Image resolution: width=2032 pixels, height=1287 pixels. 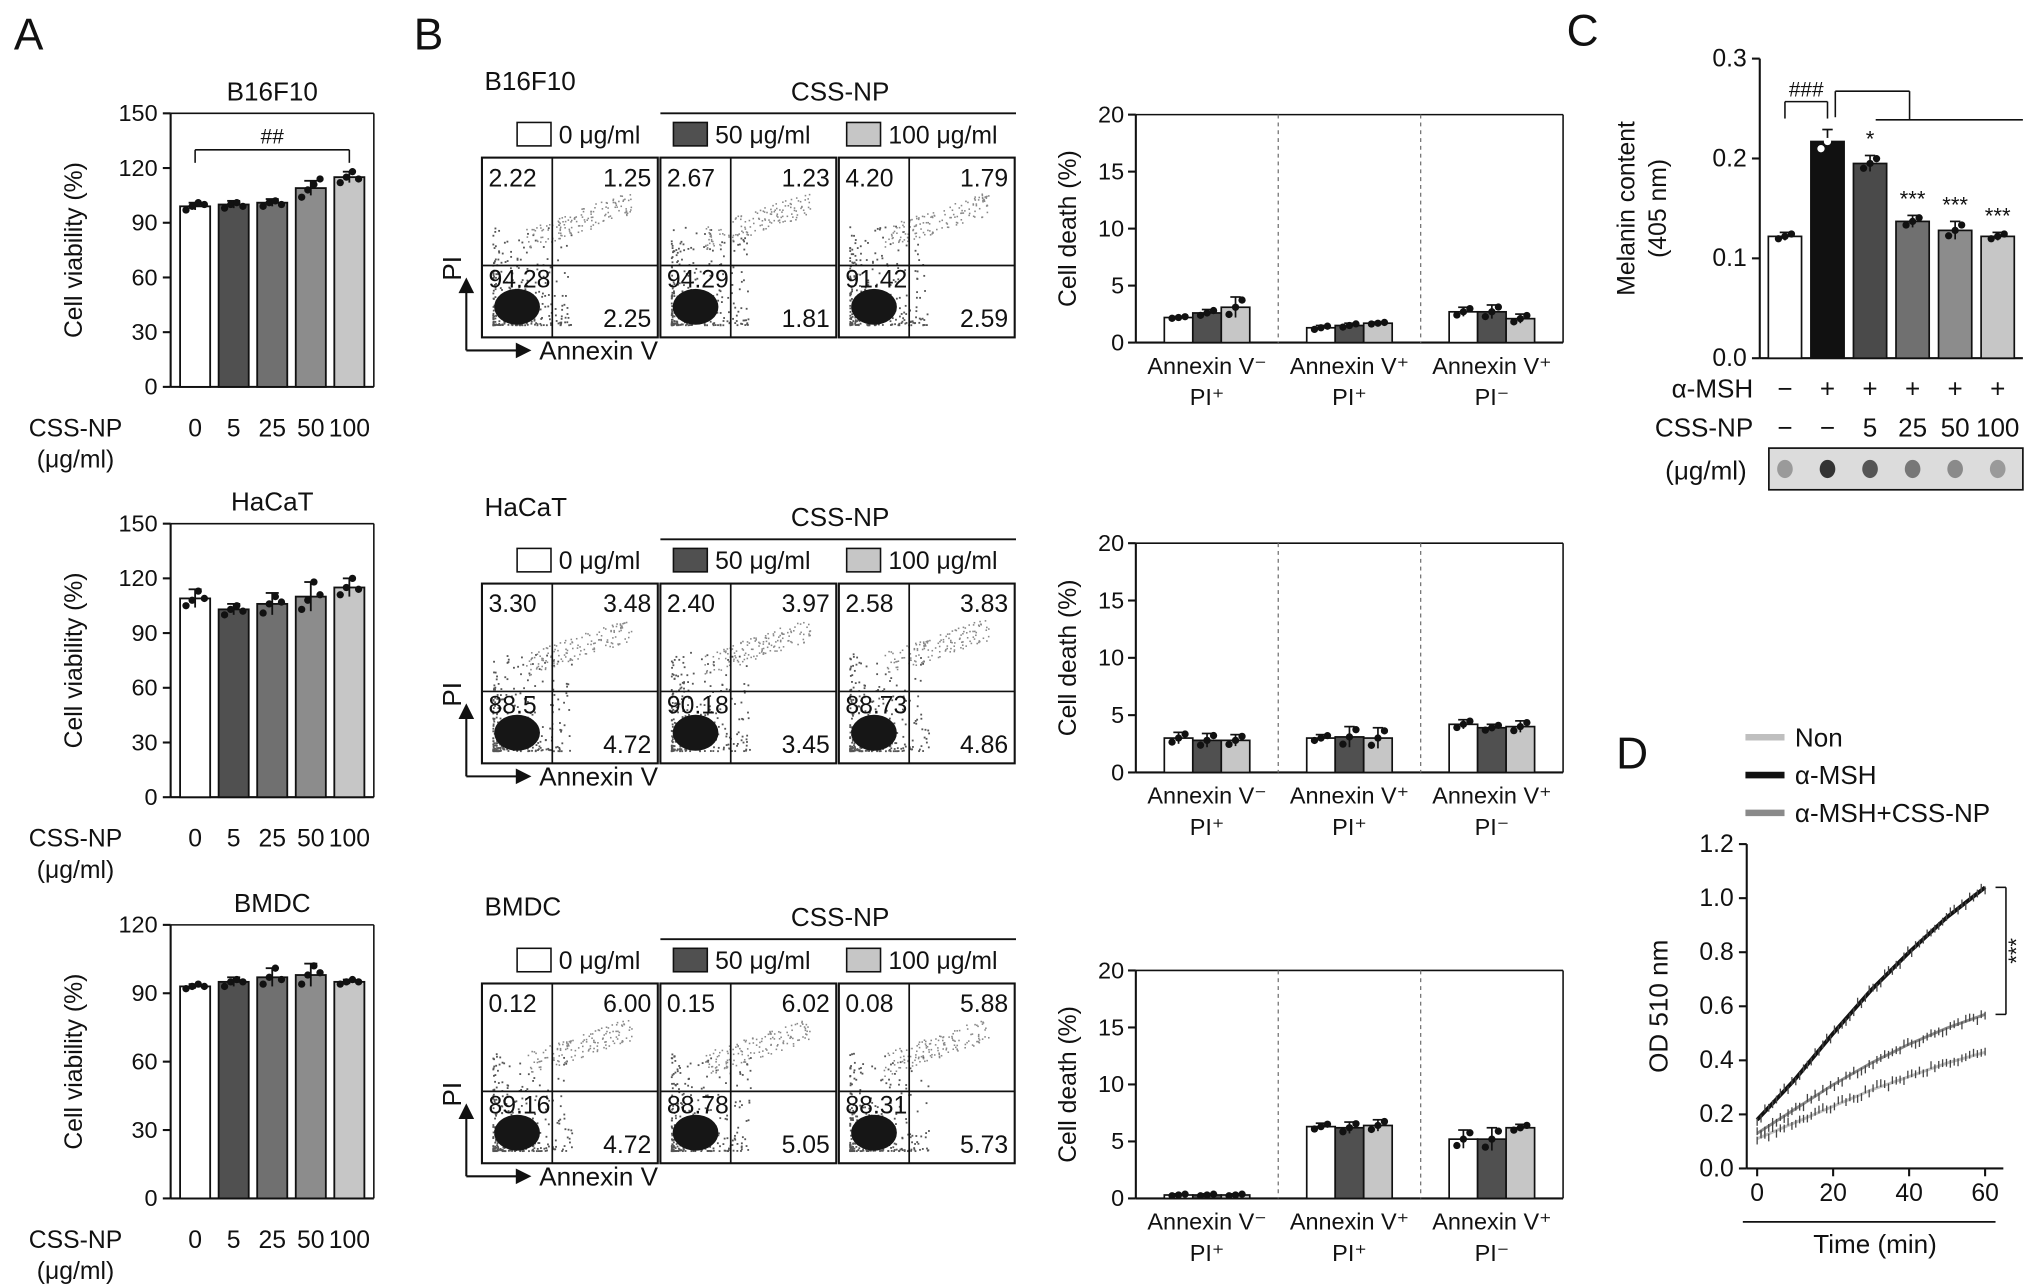 What do you see at coordinates (1716, 1006) in the screenshot?
I see `y-tick-label: 0.6` at bounding box center [1716, 1006].